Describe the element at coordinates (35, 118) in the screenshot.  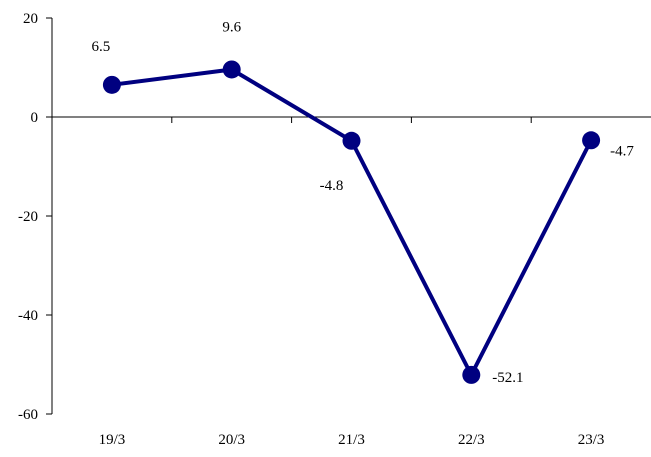
I see `y-tick-label: 0` at that location.